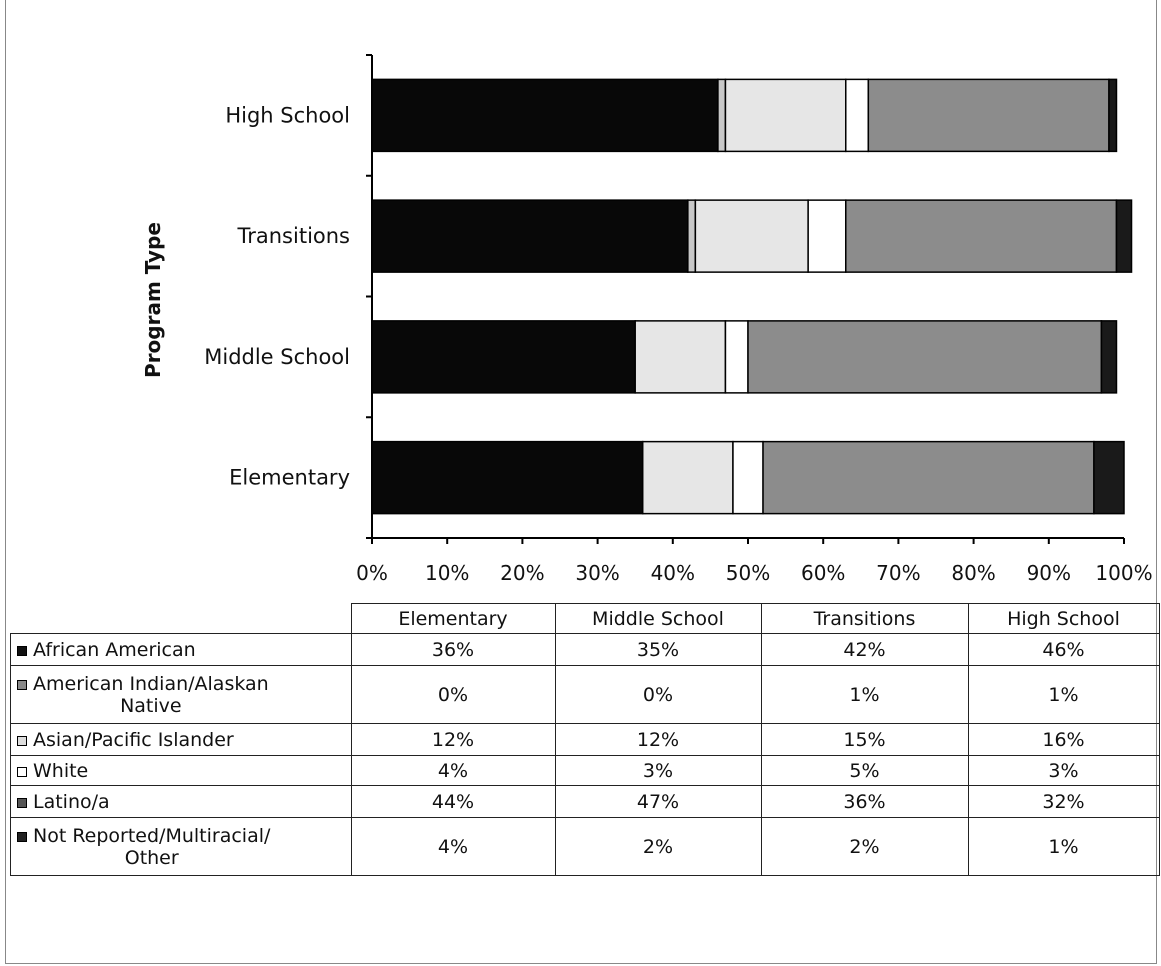 Image resolution: width=1161 pixels, height=966 pixels. Describe the element at coordinates (61, 770) in the screenshot. I see `row-label: White` at that location.